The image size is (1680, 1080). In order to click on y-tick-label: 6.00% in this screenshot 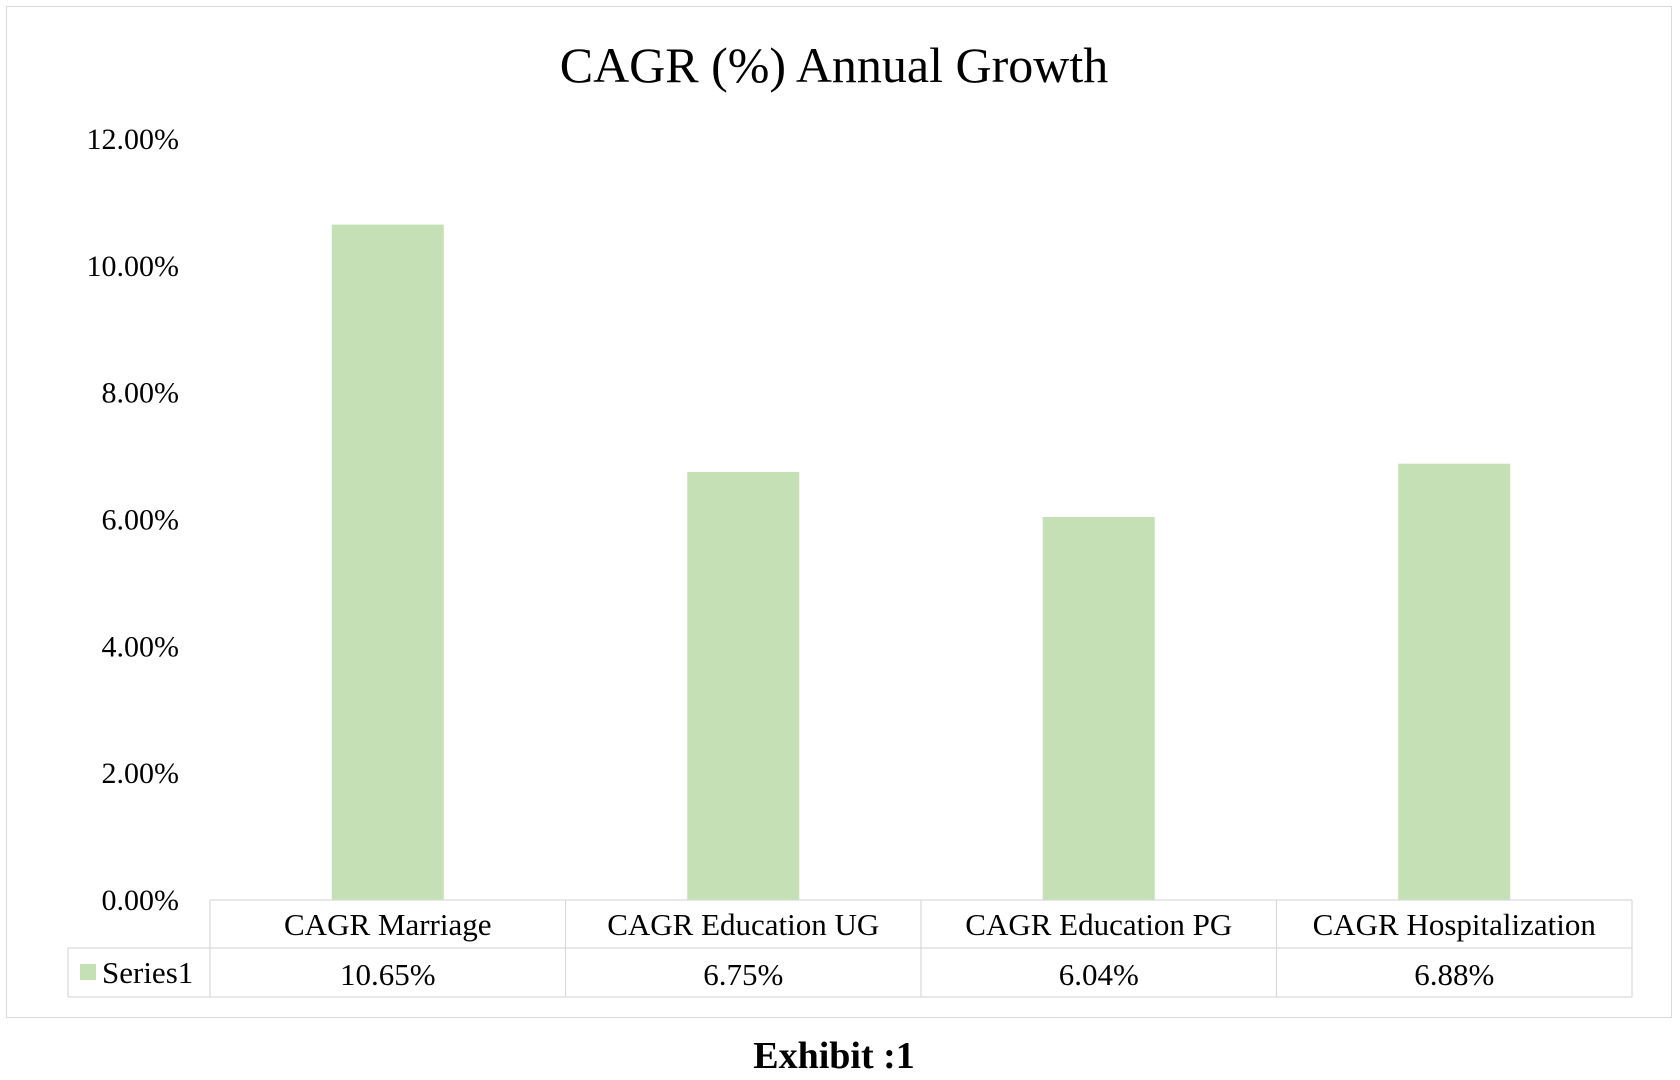, I will do `click(141, 520)`.